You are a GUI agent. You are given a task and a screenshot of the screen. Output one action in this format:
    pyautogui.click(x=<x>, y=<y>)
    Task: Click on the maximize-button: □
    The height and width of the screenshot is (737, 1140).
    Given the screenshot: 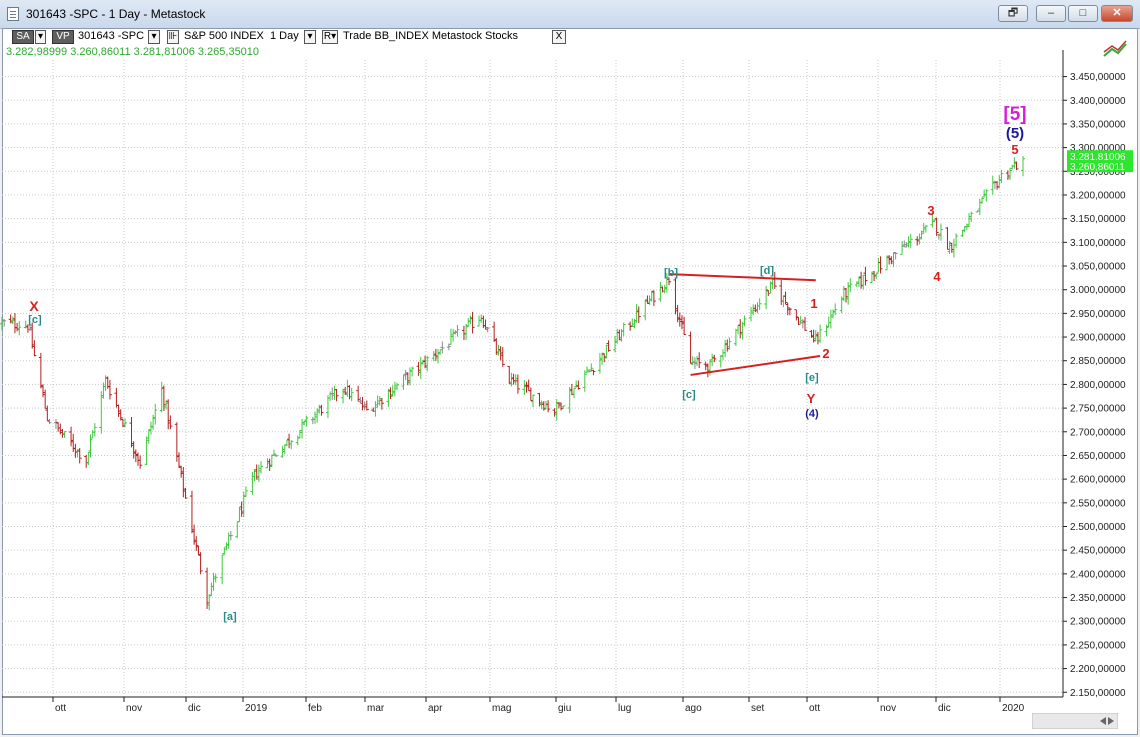 What is the action you would take?
    pyautogui.click(x=1083, y=13)
    